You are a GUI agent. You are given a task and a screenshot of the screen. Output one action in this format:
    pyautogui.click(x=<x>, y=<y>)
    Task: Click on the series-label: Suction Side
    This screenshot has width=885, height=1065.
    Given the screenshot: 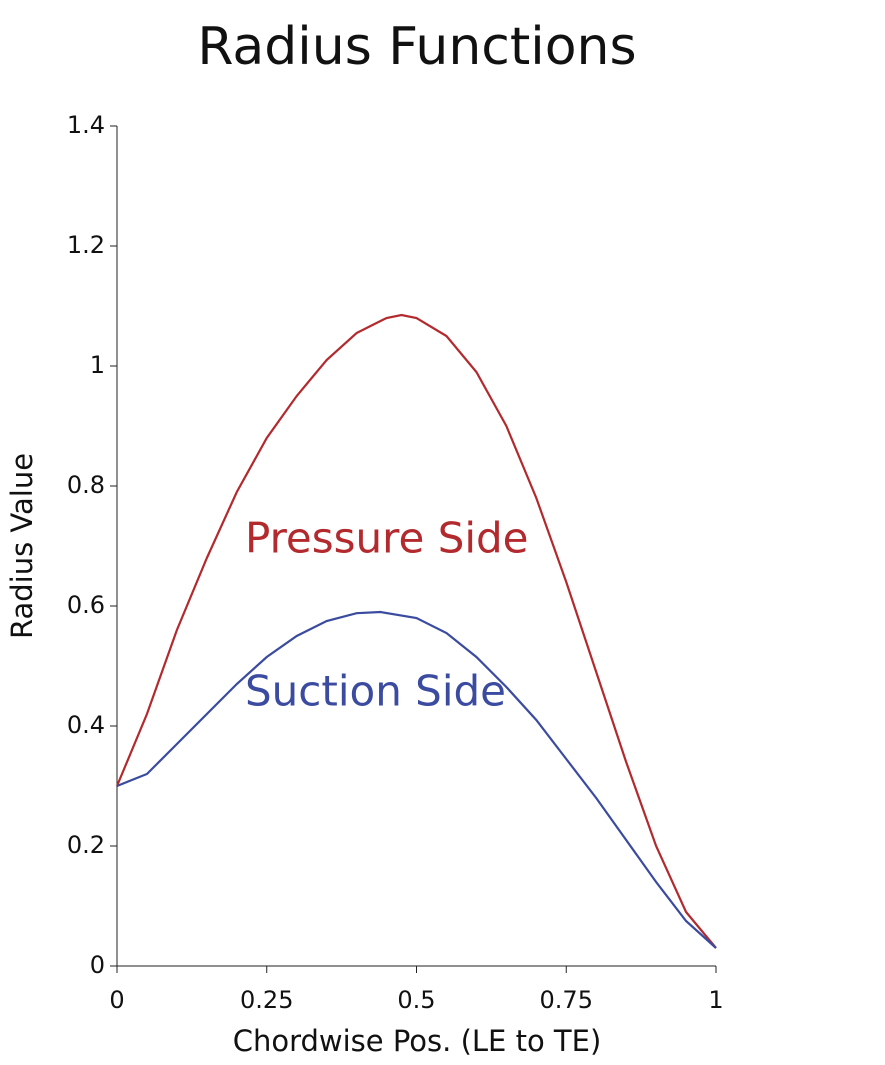 What is the action you would take?
    pyautogui.click(x=375, y=691)
    